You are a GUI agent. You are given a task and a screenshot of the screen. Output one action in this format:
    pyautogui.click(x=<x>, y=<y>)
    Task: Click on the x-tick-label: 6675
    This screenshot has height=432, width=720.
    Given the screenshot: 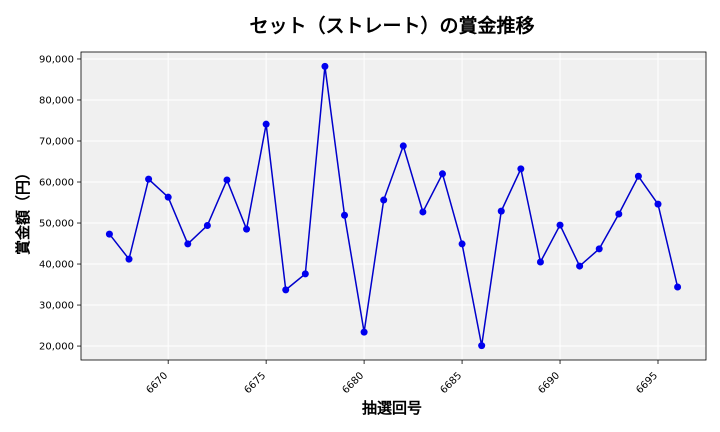 What is the action you would take?
    pyautogui.click(x=255, y=383)
    